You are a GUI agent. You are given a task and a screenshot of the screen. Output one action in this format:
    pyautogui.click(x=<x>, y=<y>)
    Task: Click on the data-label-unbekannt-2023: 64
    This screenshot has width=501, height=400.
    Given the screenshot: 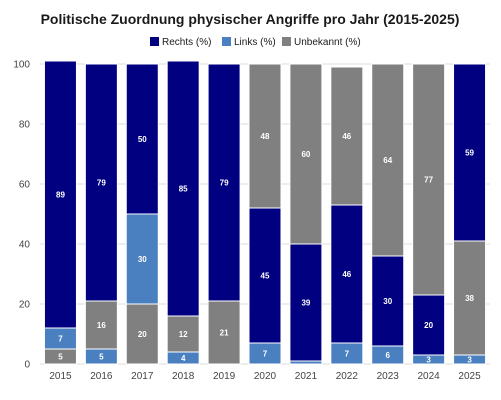 What is the action you would take?
    pyautogui.click(x=387, y=160)
    